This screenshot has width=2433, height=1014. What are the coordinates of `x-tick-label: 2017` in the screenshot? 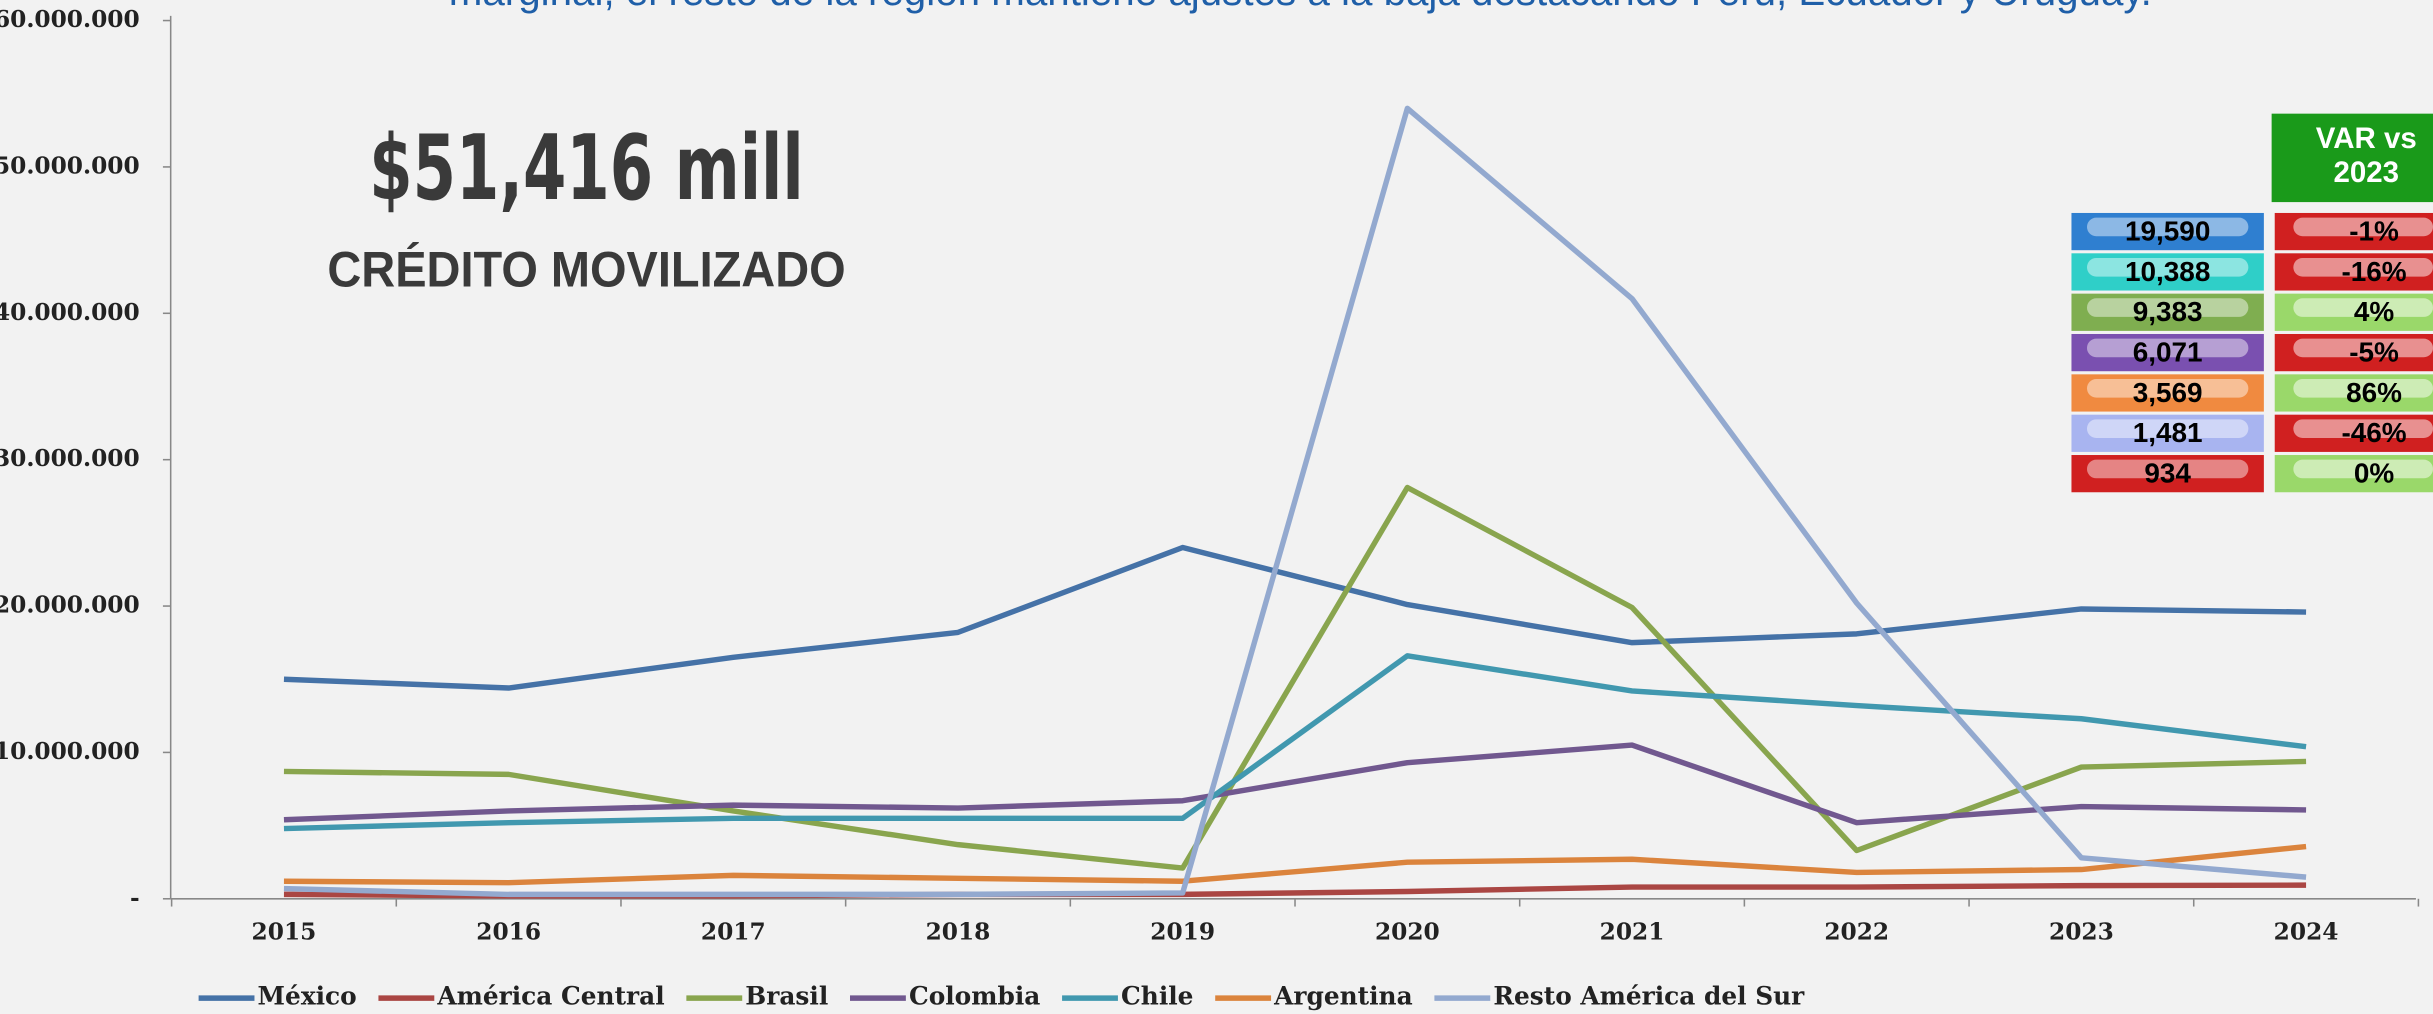 It's located at (733, 931).